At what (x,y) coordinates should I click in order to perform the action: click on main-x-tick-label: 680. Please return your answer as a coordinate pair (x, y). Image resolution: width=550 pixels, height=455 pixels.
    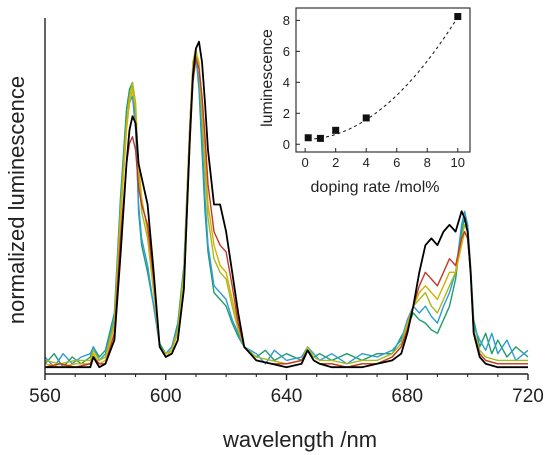
    Looking at the image, I should click on (407, 396).